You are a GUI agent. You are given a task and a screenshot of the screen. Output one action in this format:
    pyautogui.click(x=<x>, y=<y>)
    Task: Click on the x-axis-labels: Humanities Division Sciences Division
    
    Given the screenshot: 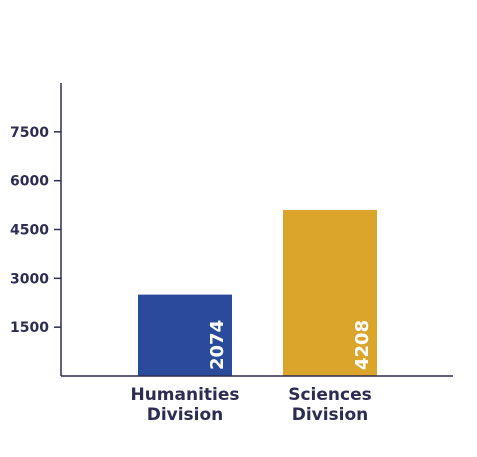 What is the action you would take?
    pyautogui.click(x=250, y=405)
    